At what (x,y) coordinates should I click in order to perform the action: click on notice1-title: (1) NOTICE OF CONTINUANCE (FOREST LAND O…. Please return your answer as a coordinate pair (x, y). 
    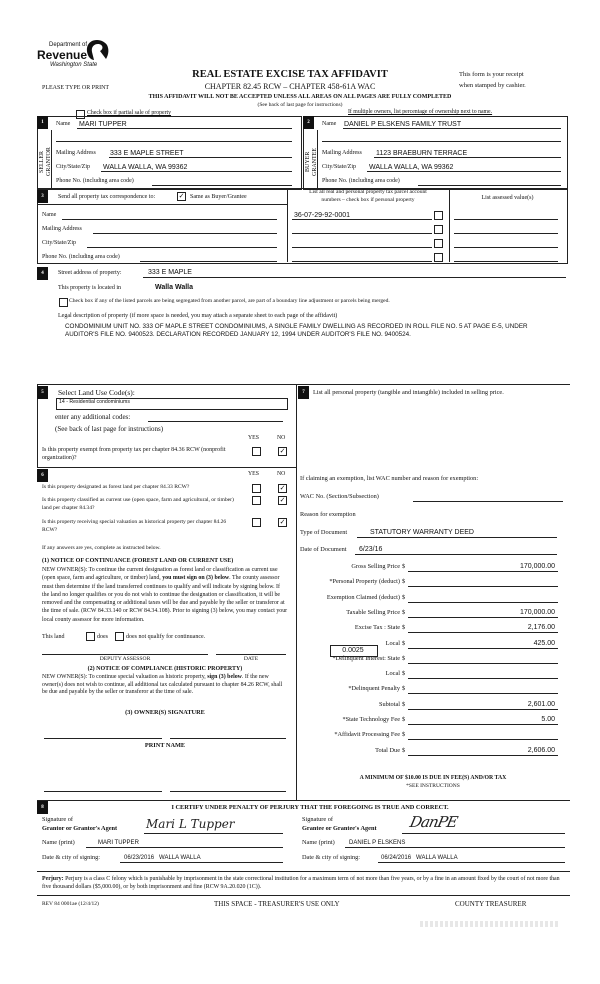
    Looking at the image, I should click on (138, 561).